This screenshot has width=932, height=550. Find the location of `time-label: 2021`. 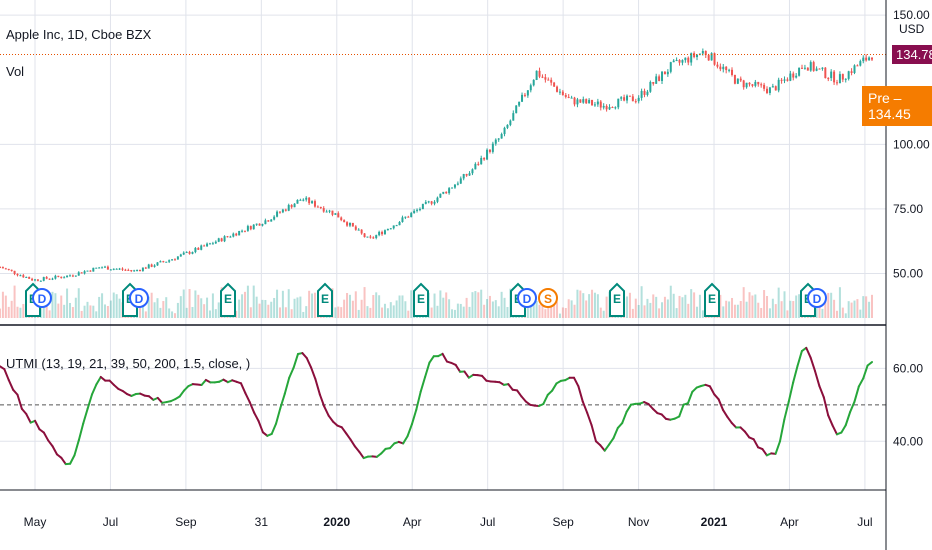

time-label: 2021 is located at coordinates (714, 522).